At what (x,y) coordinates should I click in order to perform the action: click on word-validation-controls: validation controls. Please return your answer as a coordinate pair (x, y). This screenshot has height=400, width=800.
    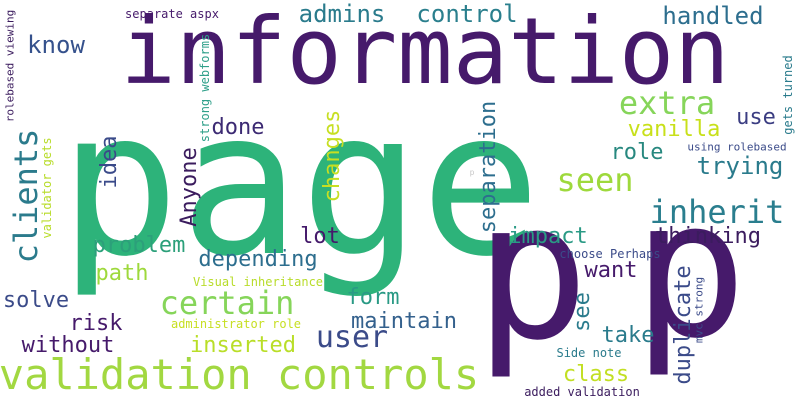
    Looking at the image, I should click on (240, 374).